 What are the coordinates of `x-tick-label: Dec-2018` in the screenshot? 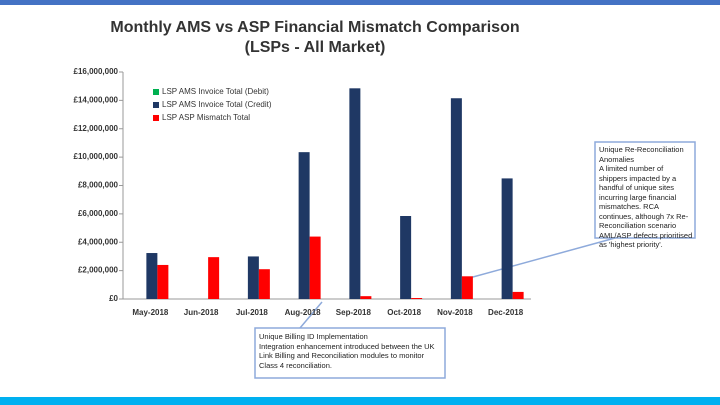 It's located at (506, 312).